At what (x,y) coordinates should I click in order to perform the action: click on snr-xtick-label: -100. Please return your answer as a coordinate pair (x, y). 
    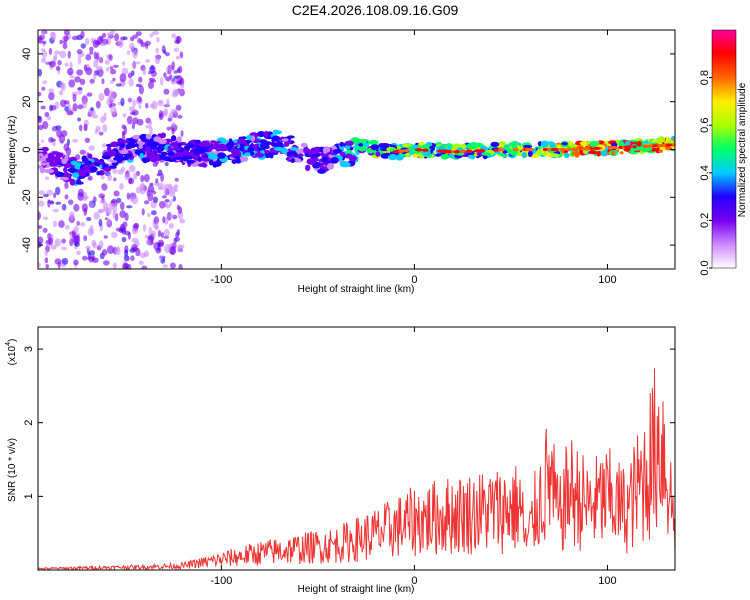
    Looking at the image, I should click on (221, 581).